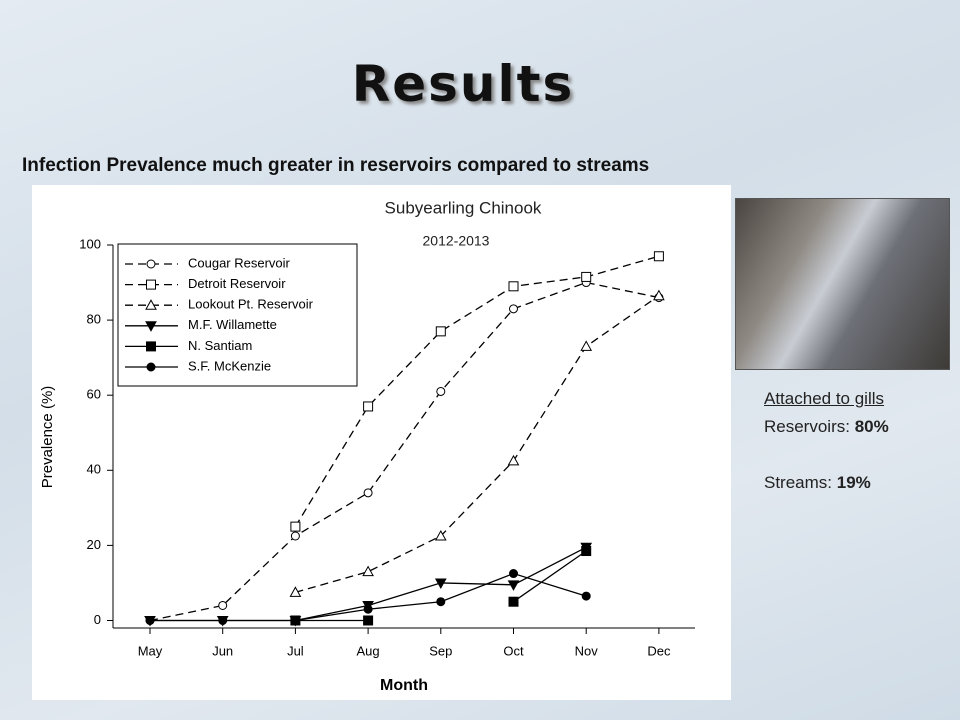  I want to click on note-value: 19%, so click(853, 482).